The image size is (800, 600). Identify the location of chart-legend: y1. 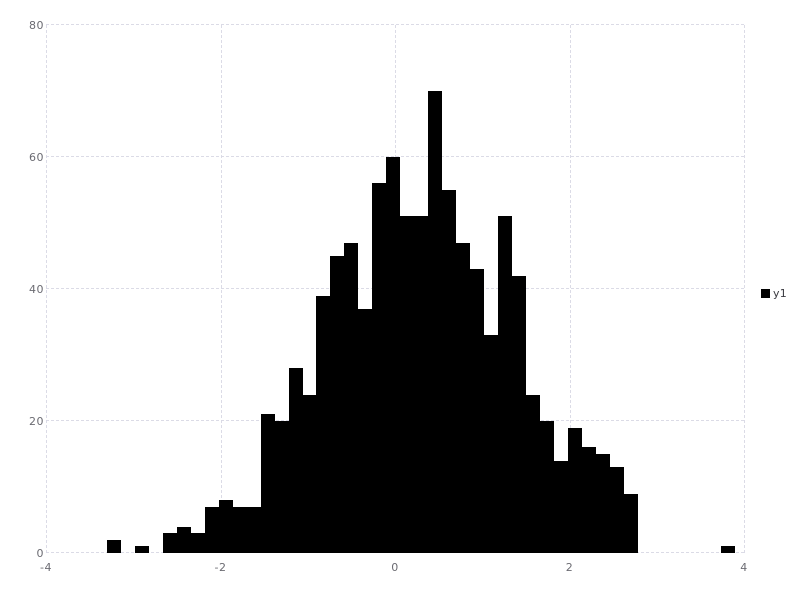
(774, 293).